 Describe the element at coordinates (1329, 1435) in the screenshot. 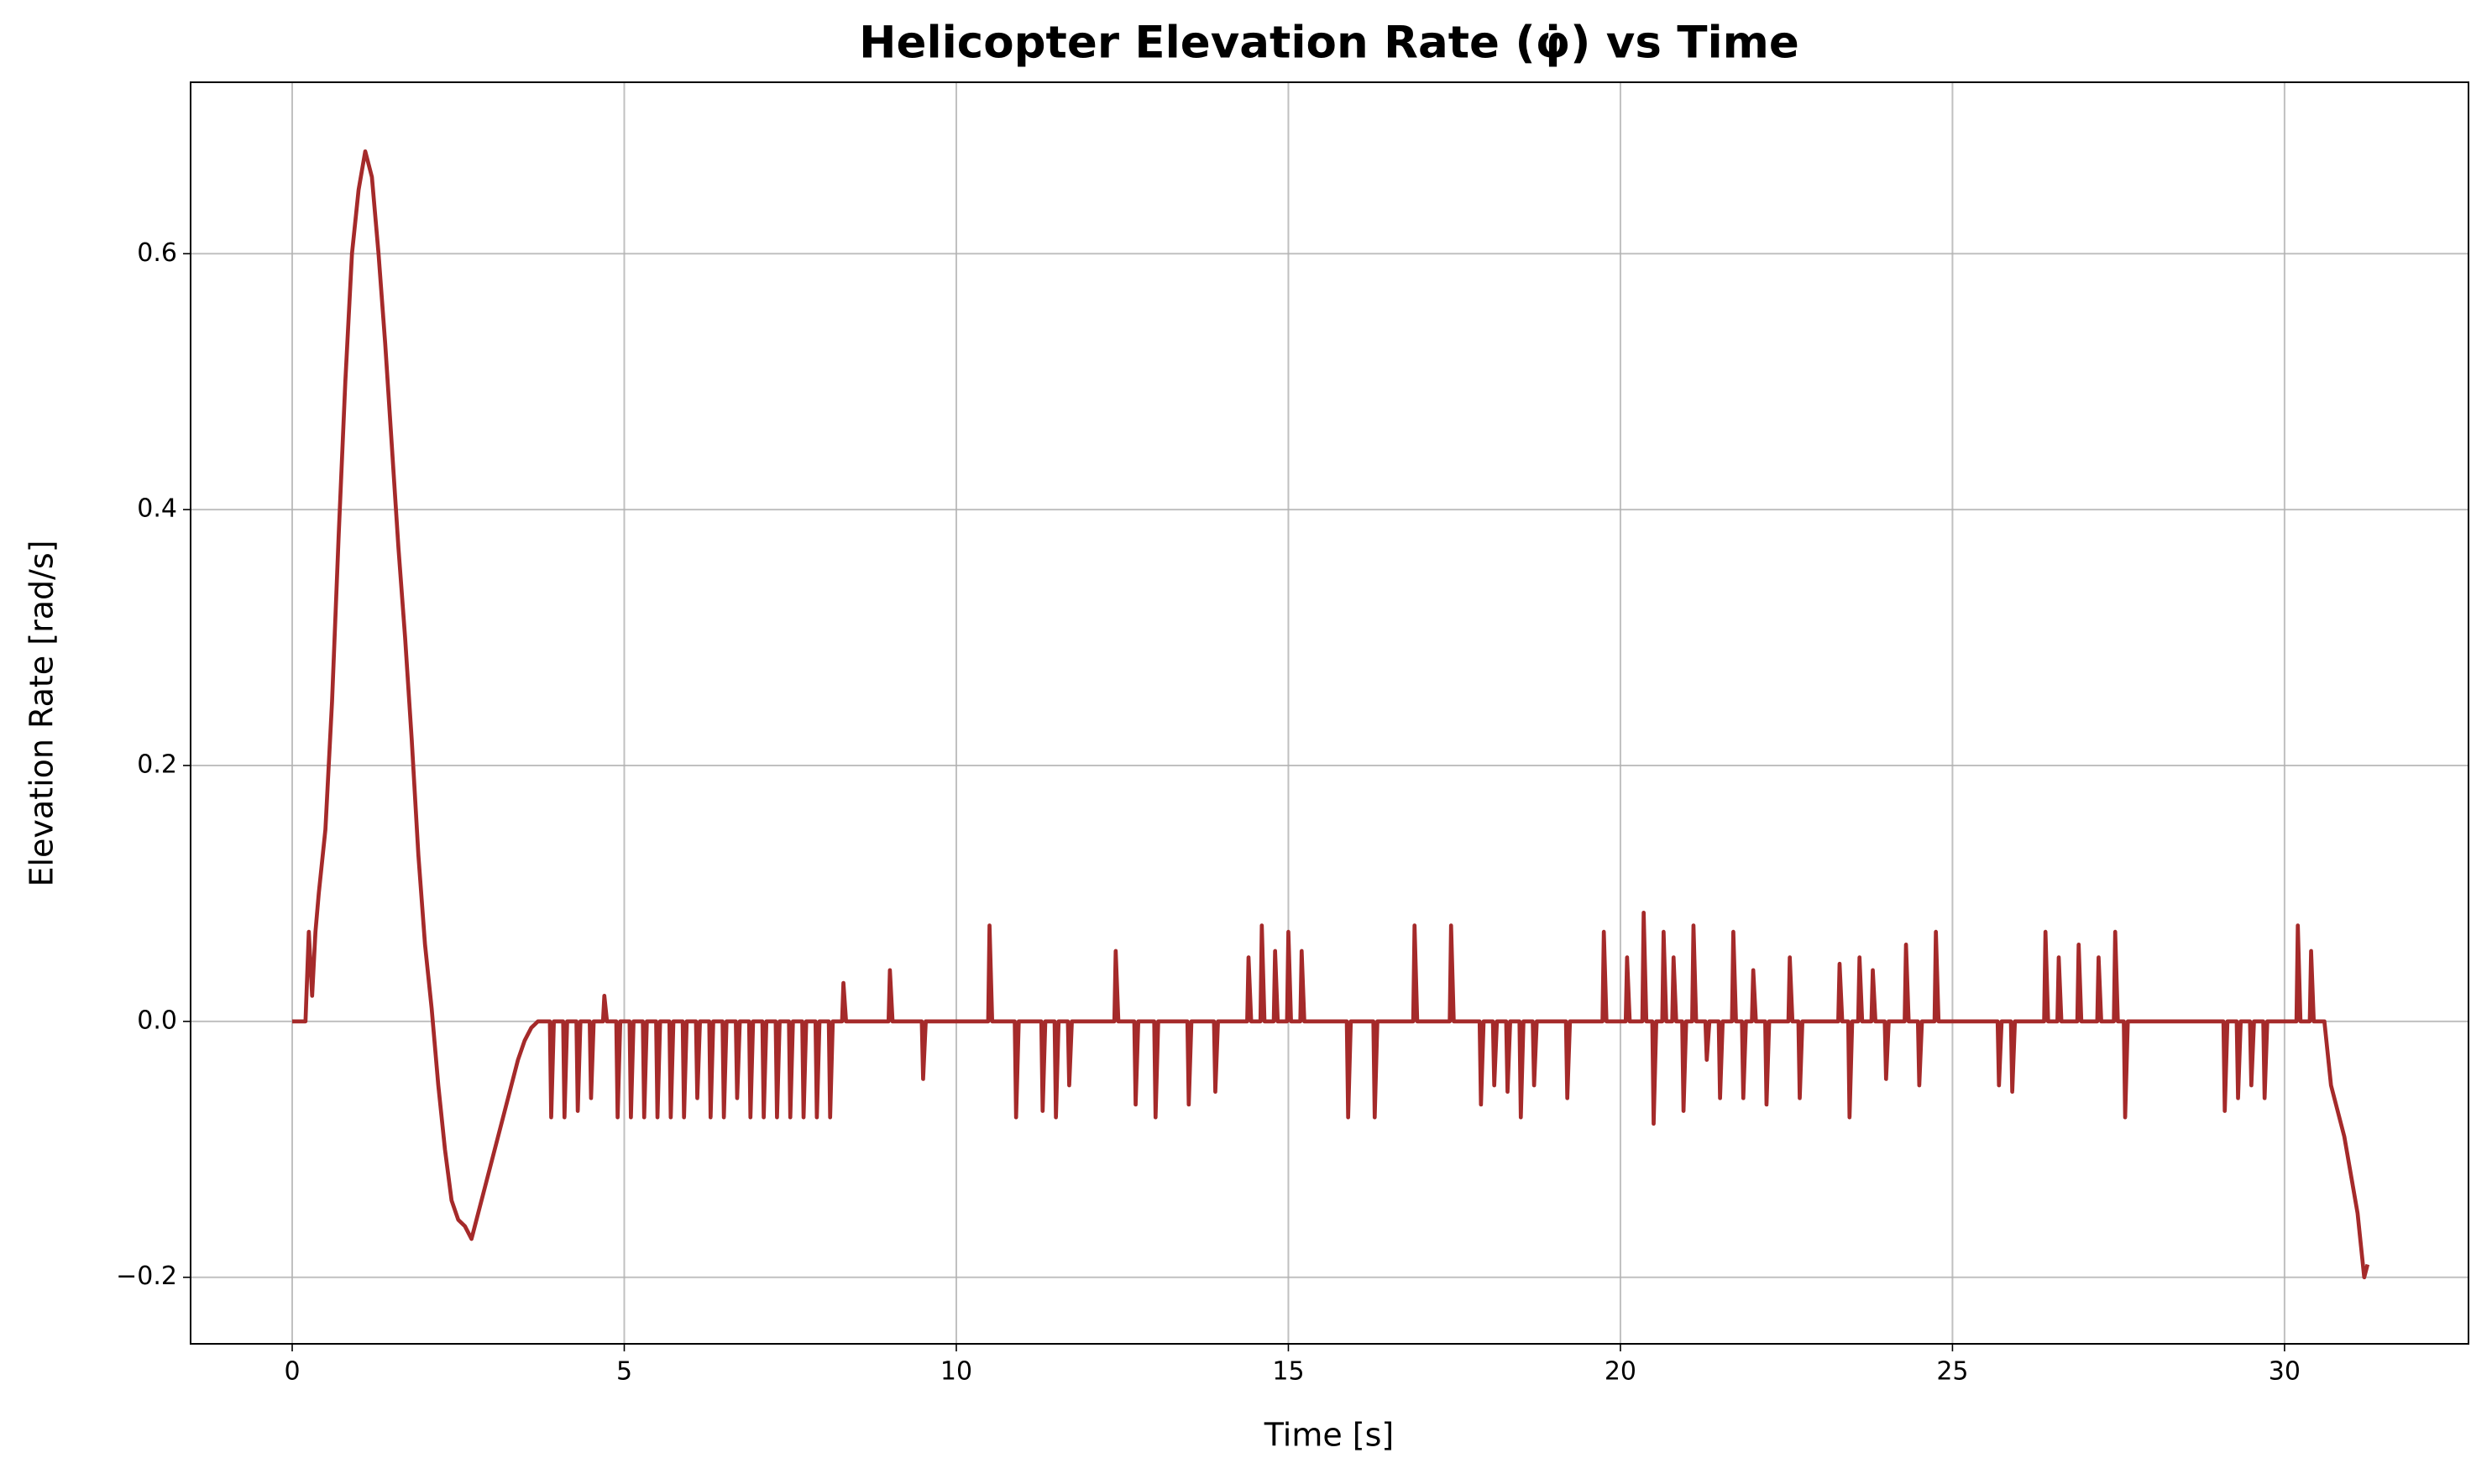

I see `x-axis-label: Time [s]` at that location.